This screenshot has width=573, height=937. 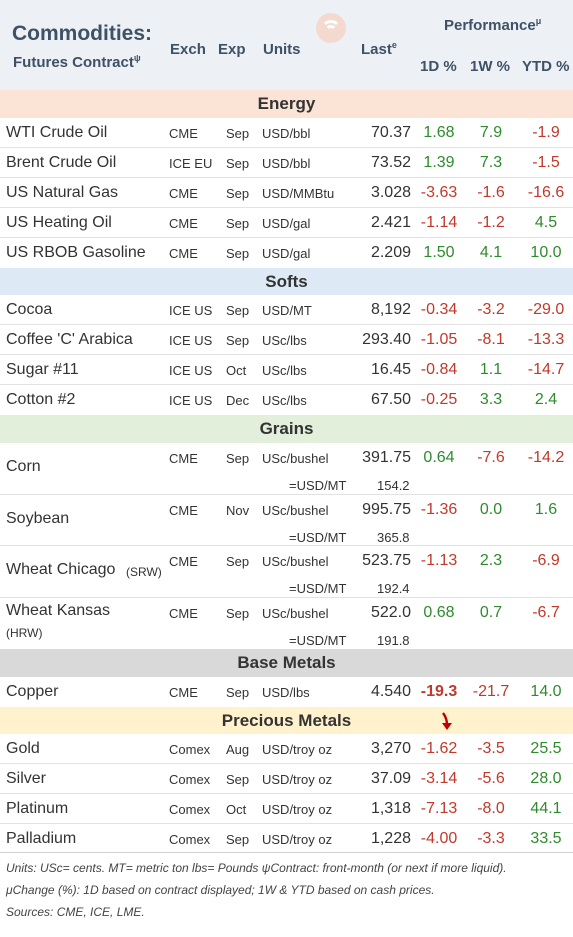 I want to click on change-ytd: -13.3, so click(x=546, y=339).